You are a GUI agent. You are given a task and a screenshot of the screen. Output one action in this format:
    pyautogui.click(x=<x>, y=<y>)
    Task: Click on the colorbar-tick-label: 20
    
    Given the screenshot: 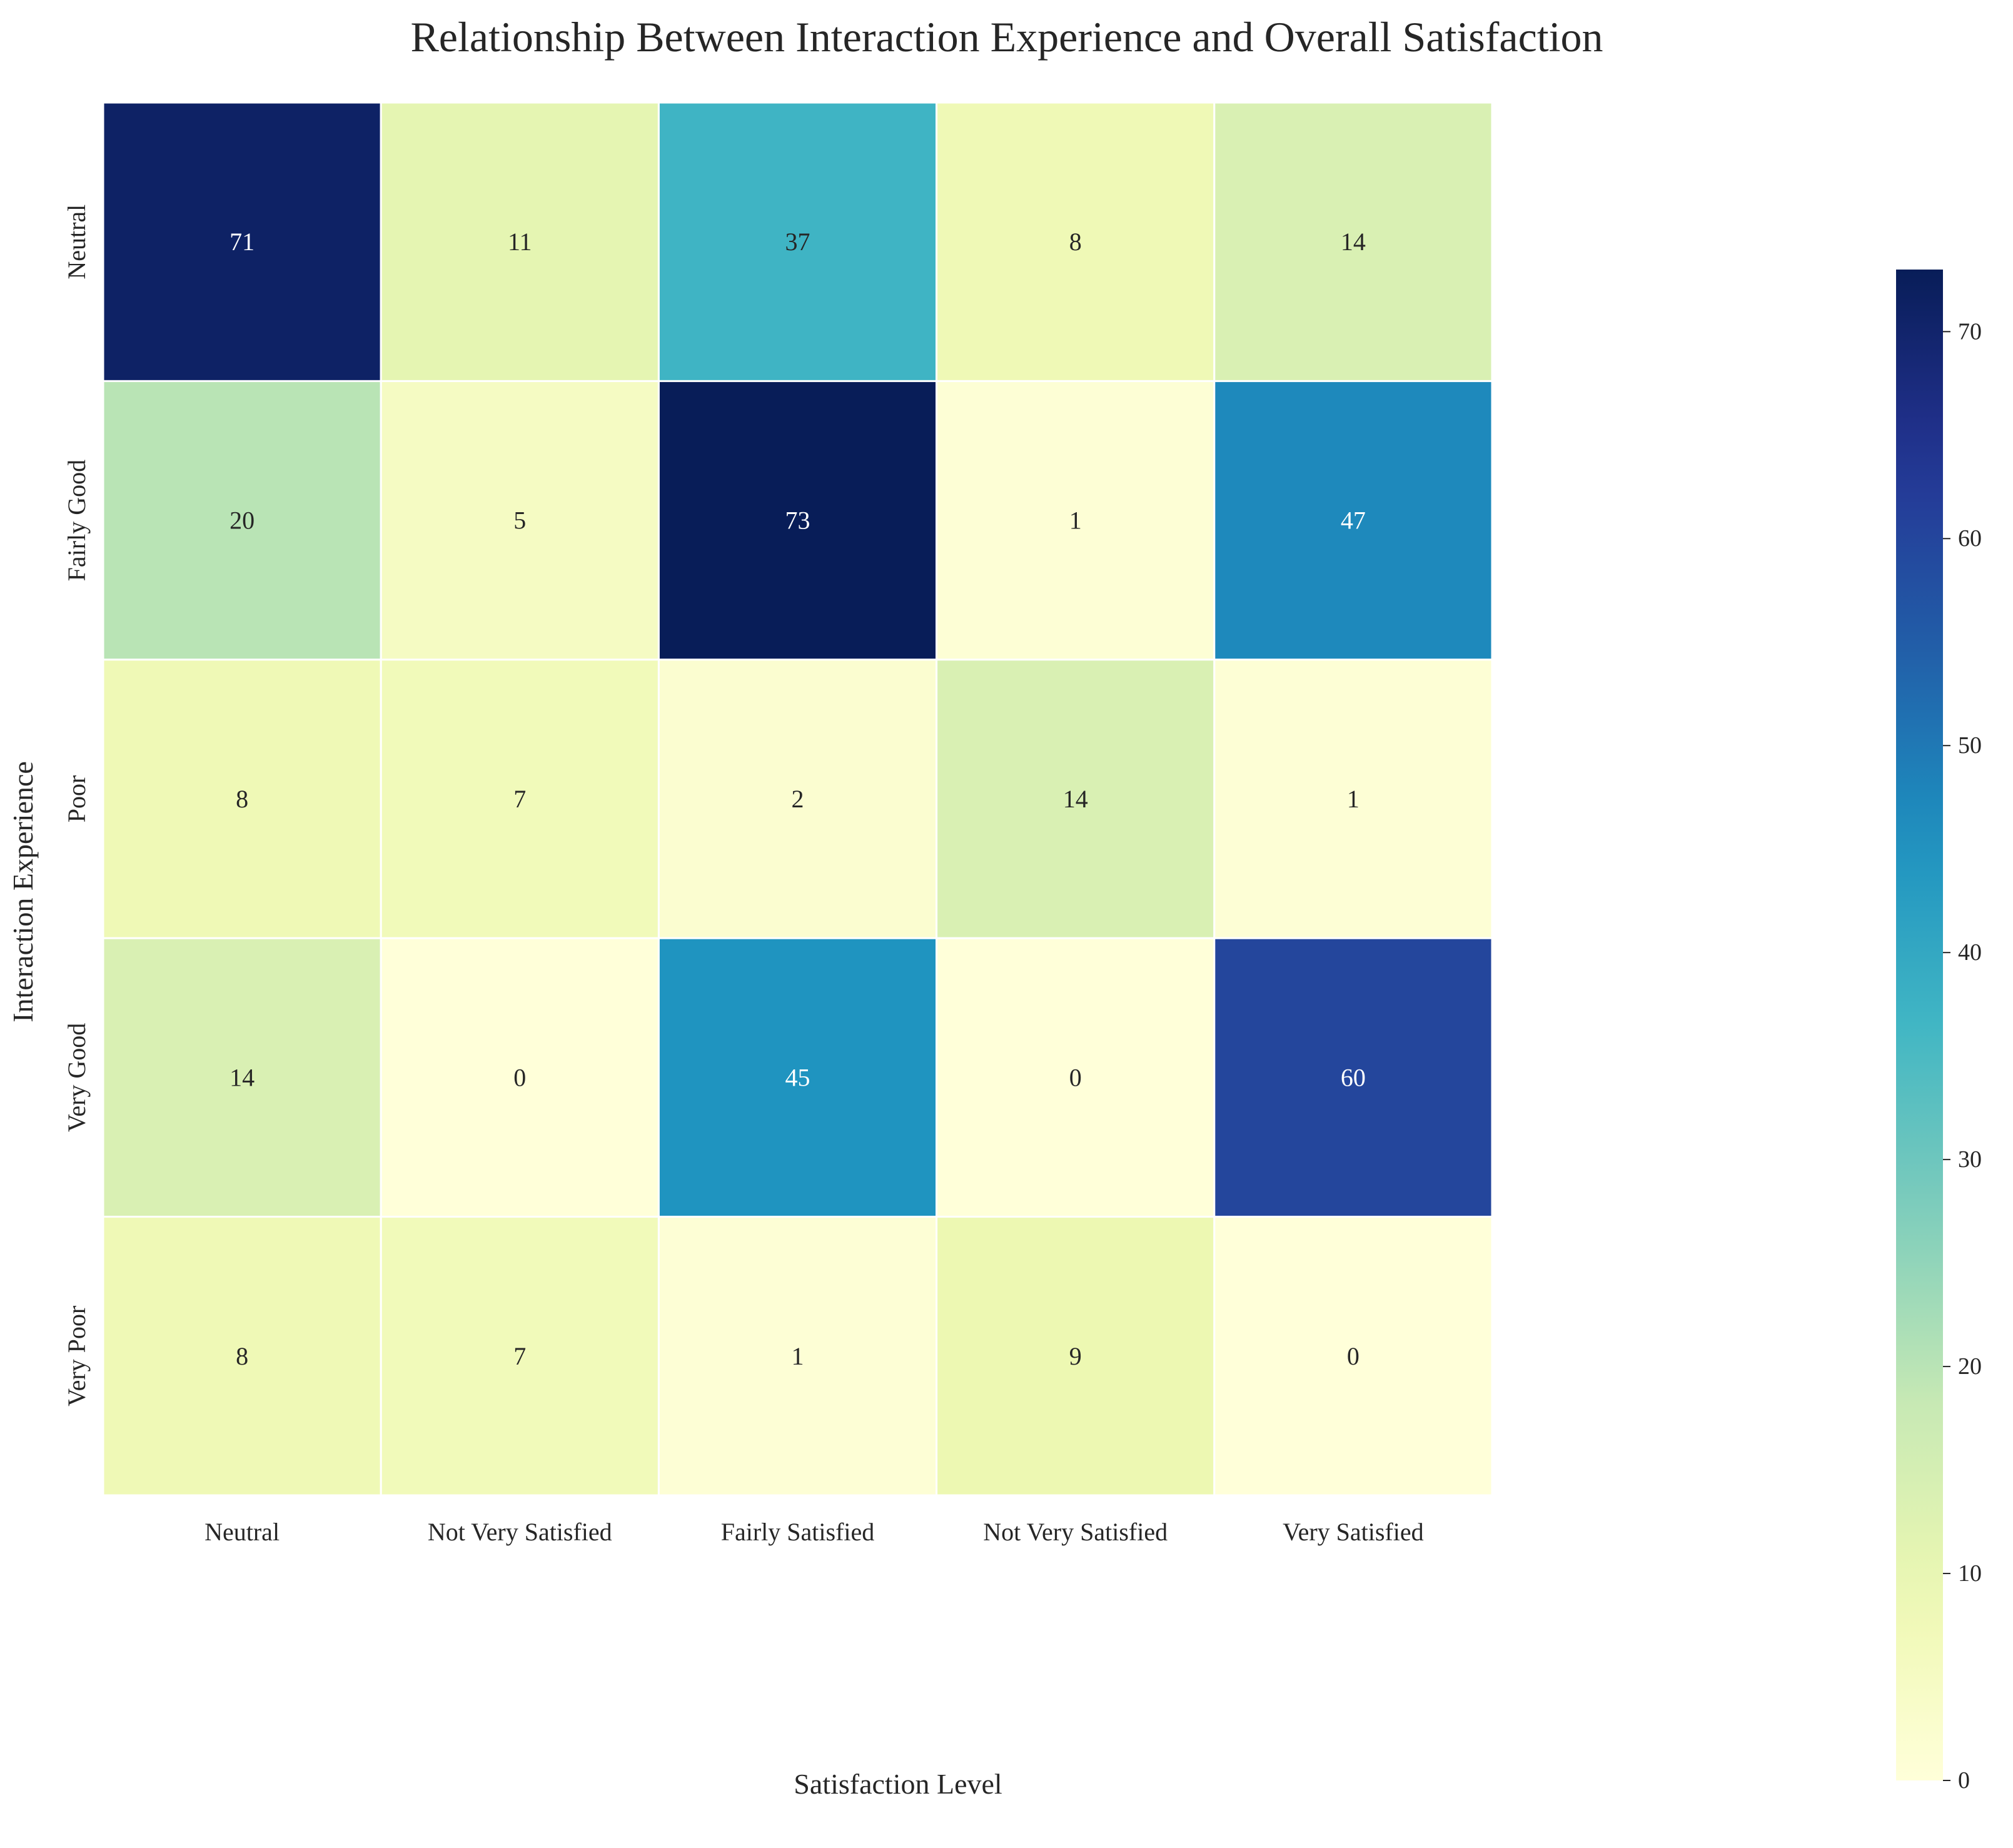 What is the action you would take?
    pyautogui.click(x=1970, y=1366)
    